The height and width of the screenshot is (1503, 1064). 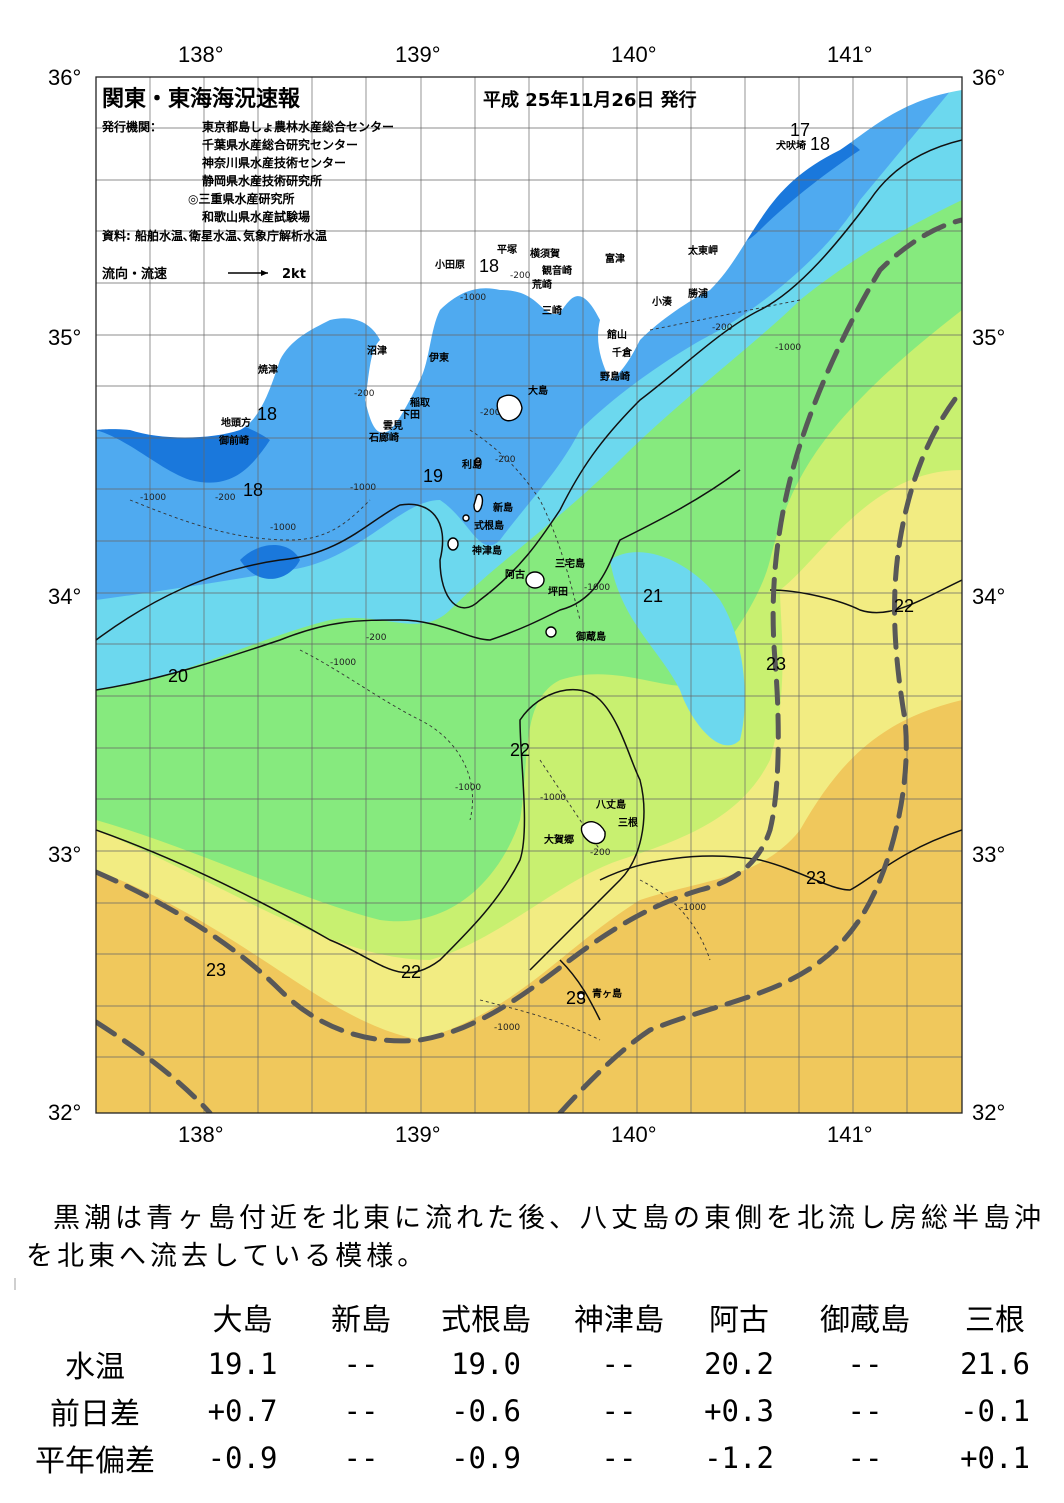 What do you see at coordinates (242, 1320) in the screenshot?
I see `station-header: 大島` at bounding box center [242, 1320].